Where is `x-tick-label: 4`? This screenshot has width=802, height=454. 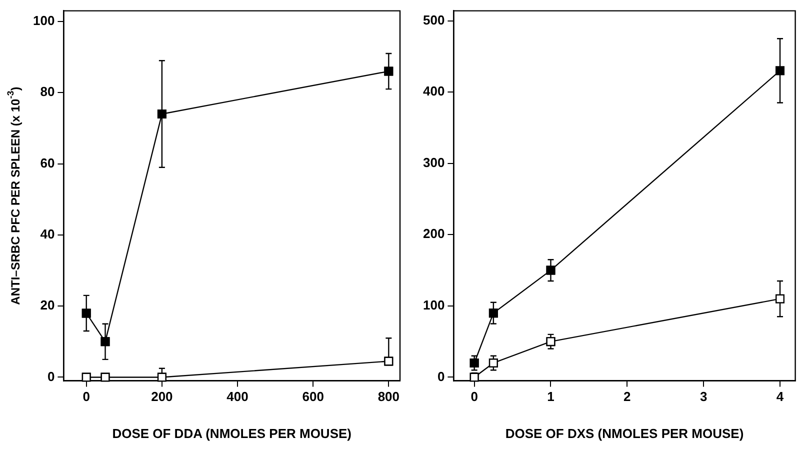 x-tick-label: 4 is located at coordinates (780, 396).